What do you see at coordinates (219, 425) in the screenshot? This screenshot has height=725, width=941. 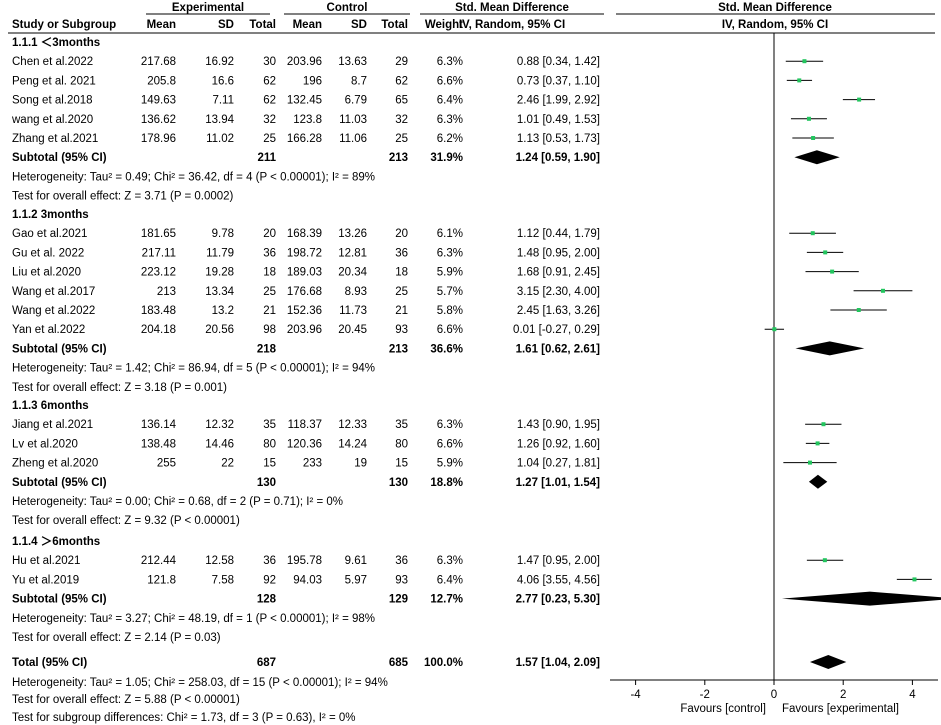 I see `exp-sd: 12.32` at bounding box center [219, 425].